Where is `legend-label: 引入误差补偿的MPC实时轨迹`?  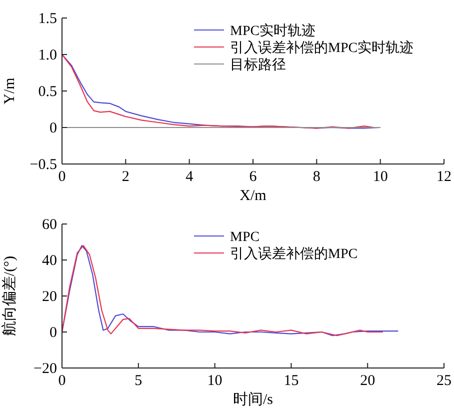 legend-label: 引入误差补偿的MPC实时轨迹 is located at coordinates (322, 48).